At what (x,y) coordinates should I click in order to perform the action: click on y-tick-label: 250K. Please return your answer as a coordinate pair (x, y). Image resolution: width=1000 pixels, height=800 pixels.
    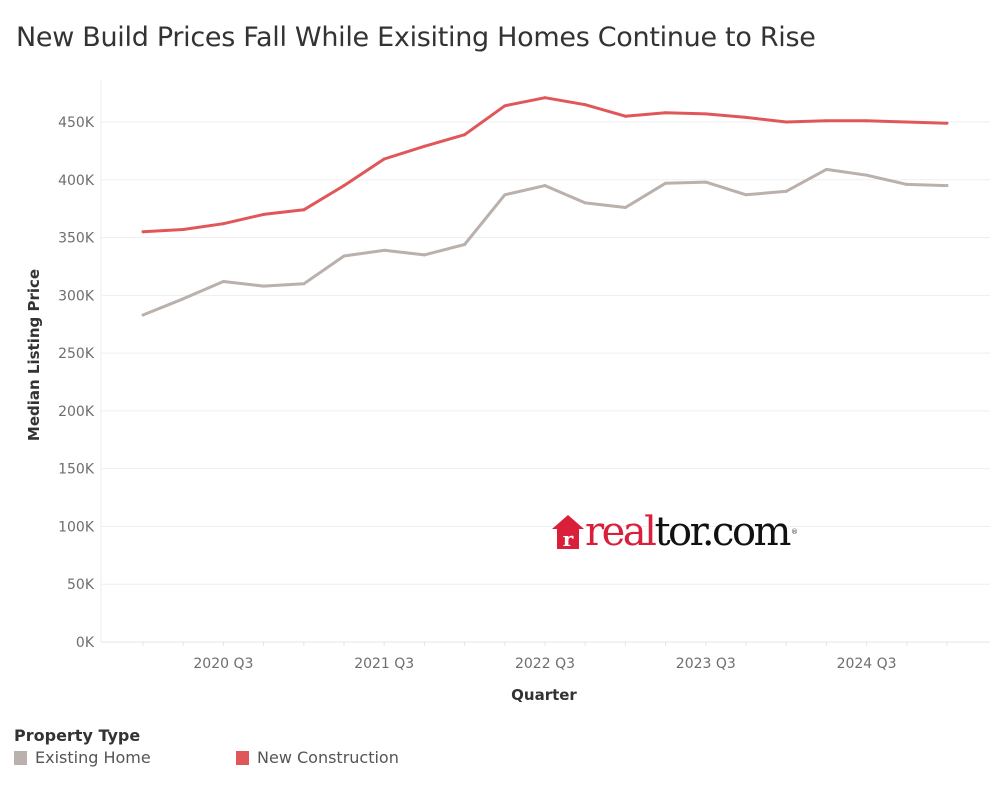
    Looking at the image, I should click on (76, 354).